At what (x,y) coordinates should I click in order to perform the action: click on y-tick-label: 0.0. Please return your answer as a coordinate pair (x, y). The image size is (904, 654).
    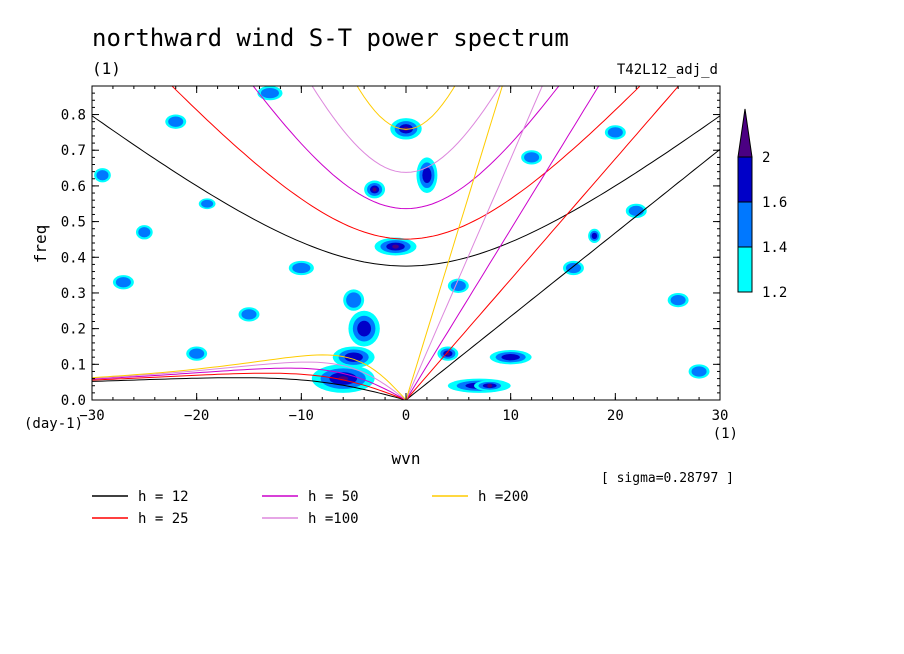
    Looking at the image, I should click on (73, 401).